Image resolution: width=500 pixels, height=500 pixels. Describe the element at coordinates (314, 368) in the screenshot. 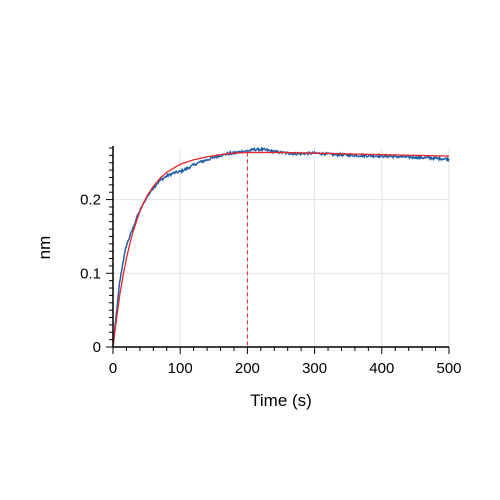

I see `x-tick-label: 300` at that location.